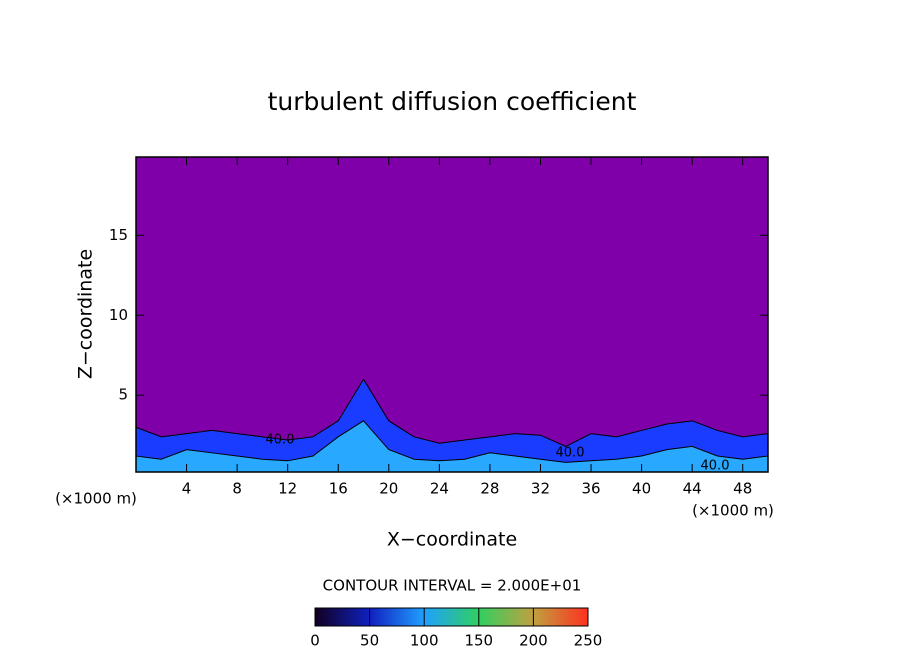  I want to click on y-axis-label: Z−coordinate, so click(86, 314).